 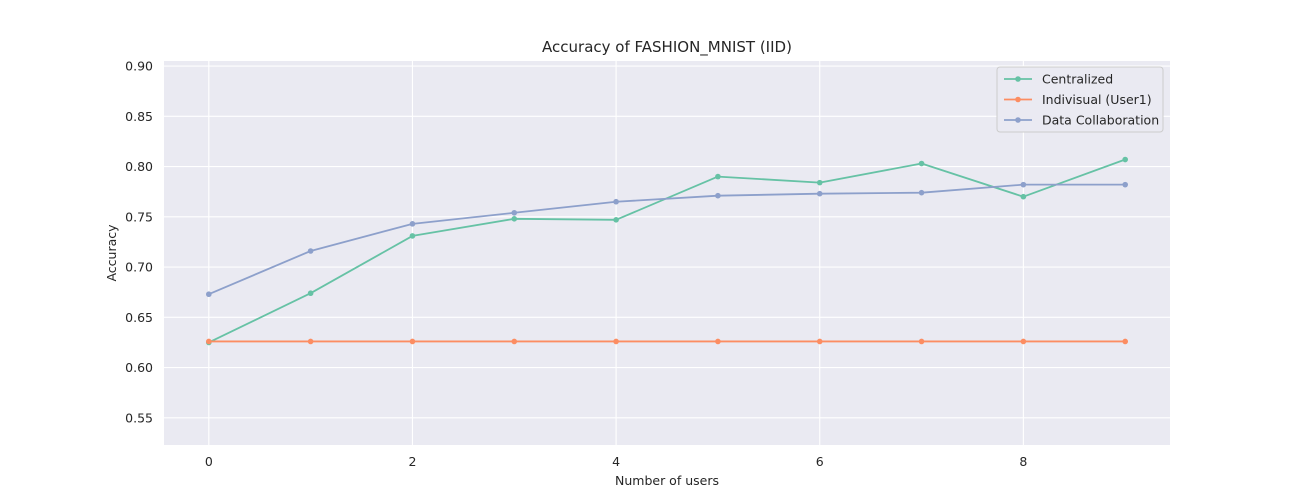 What do you see at coordinates (139, 267) in the screenshot?
I see `y-tick-label: 0.70` at bounding box center [139, 267].